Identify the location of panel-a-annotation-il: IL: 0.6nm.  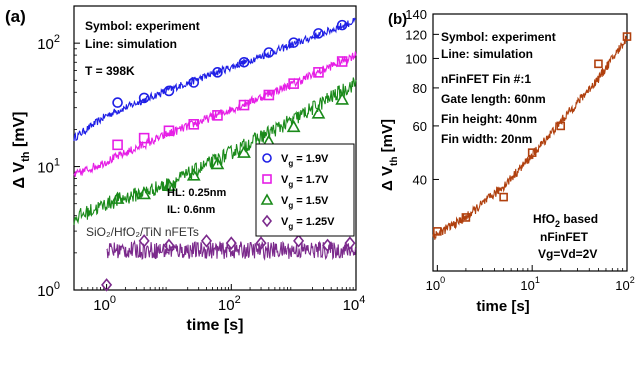
(191, 210).